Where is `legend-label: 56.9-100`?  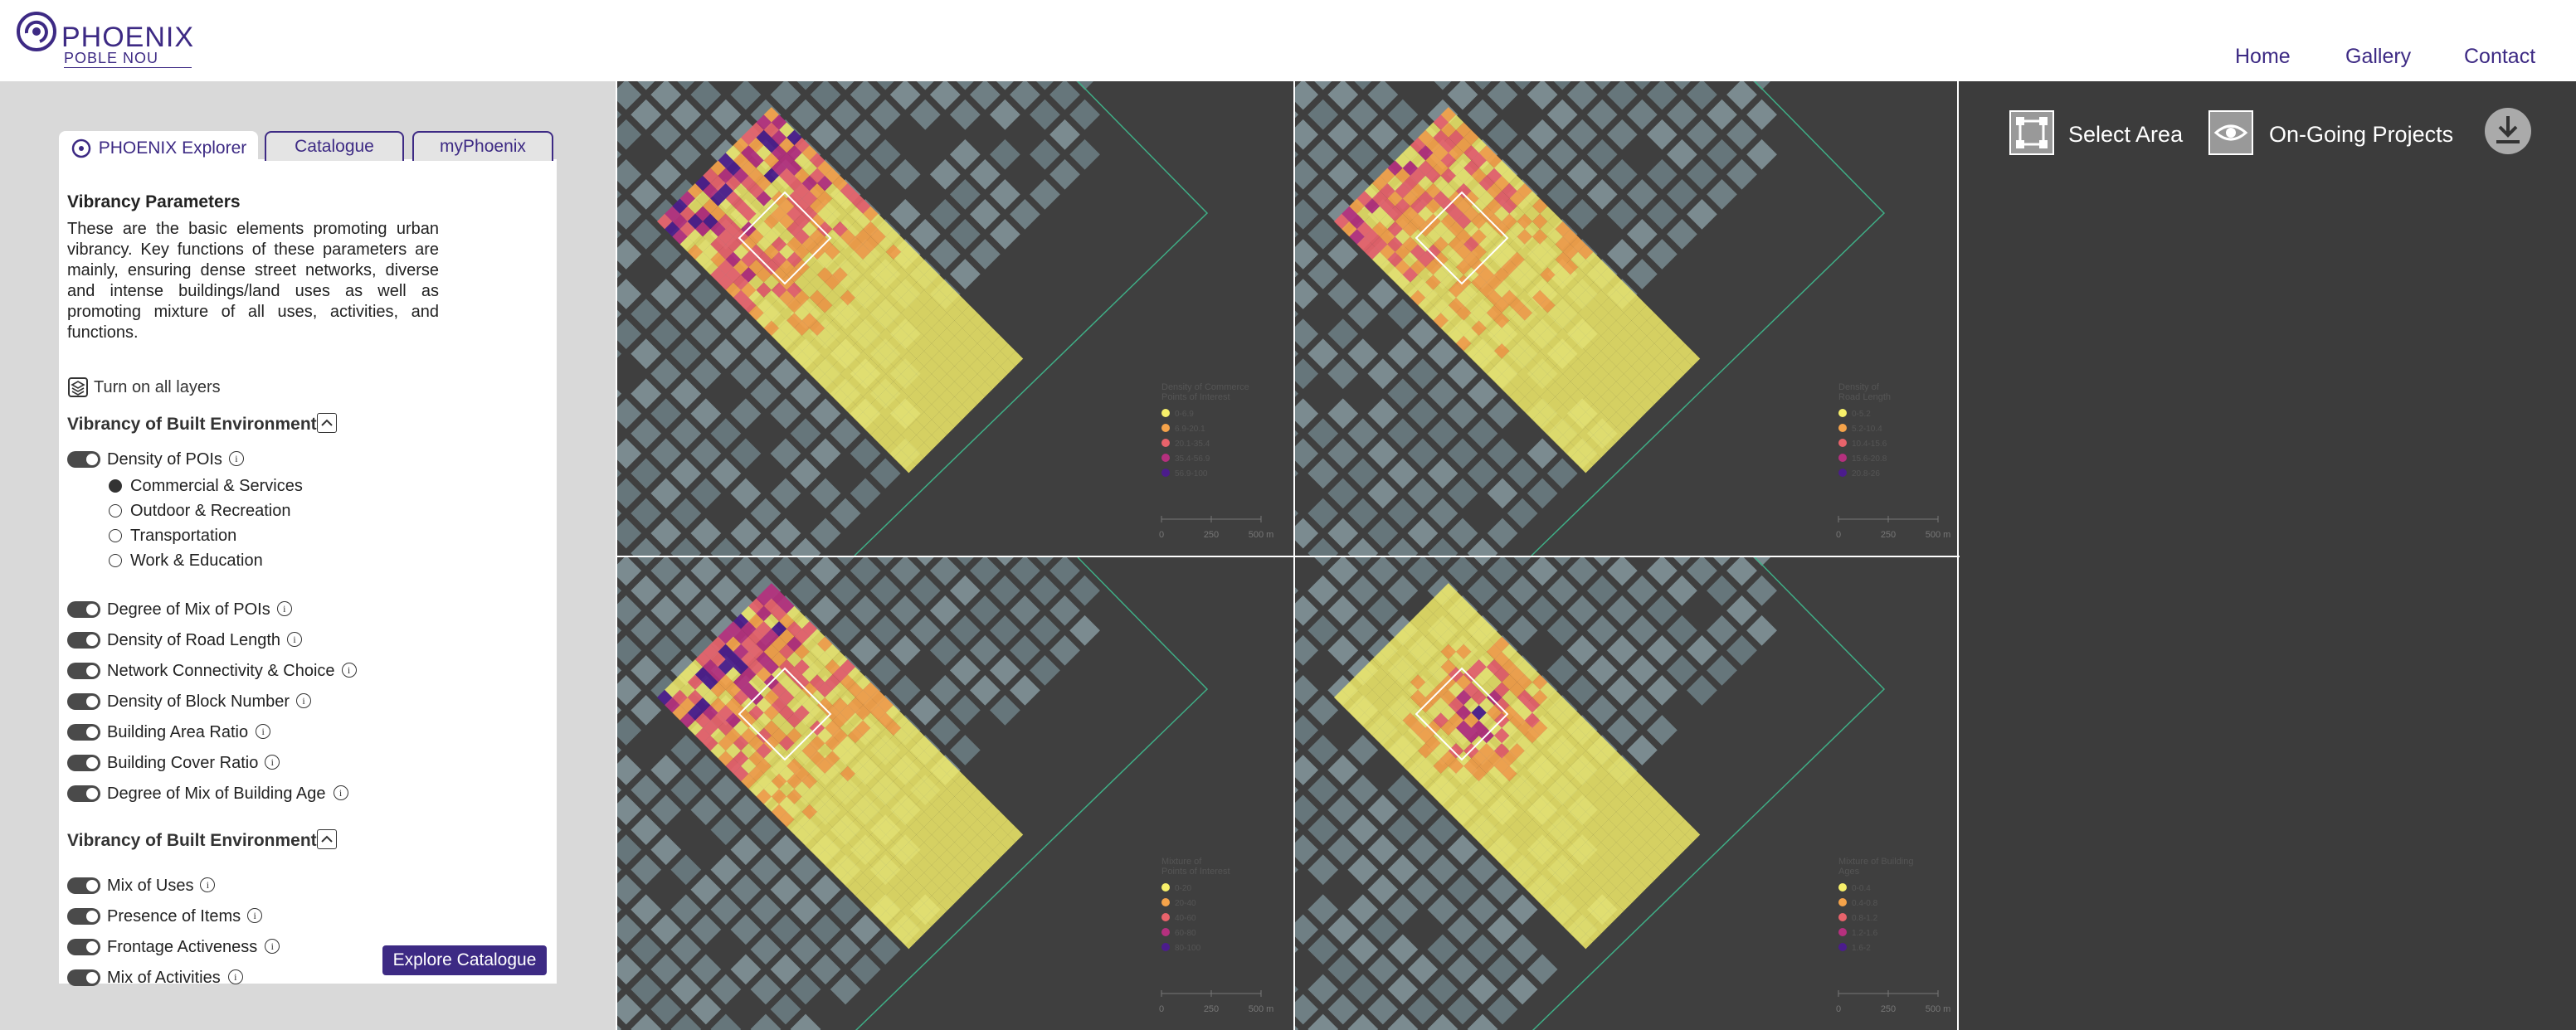
legend-label: 56.9-100 is located at coordinates (1191, 474).